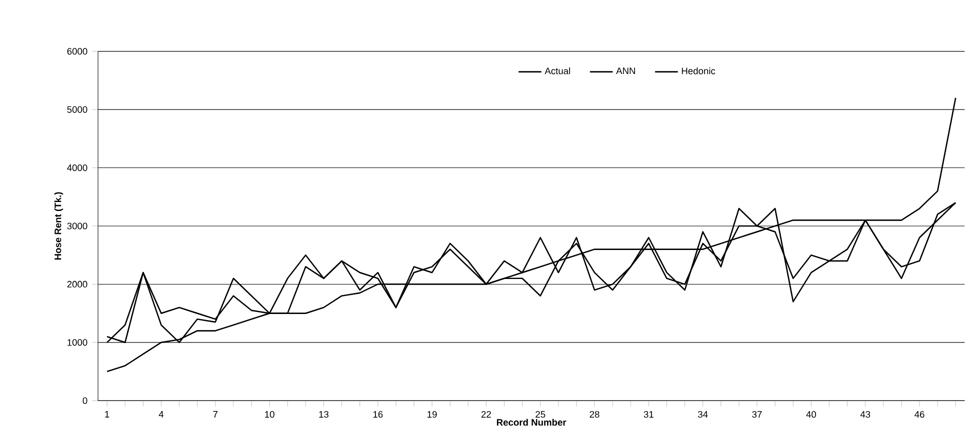 This screenshot has height=438, width=979. Describe the element at coordinates (77, 109) in the screenshot. I see `y-tick-label: 5000` at that location.